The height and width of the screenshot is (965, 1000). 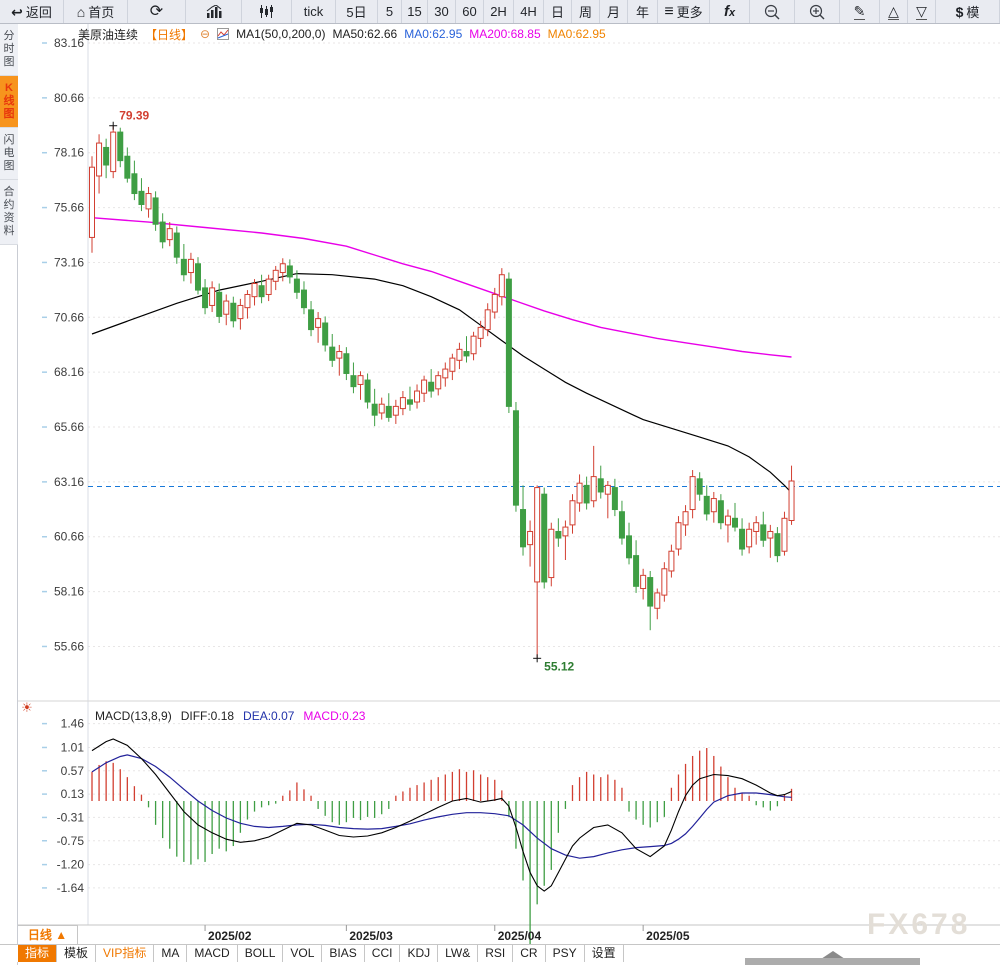 What do you see at coordinates (922, 11) in the screenshot?
I see `triangle-down-button: ▽` at bounding box center [922, 11].